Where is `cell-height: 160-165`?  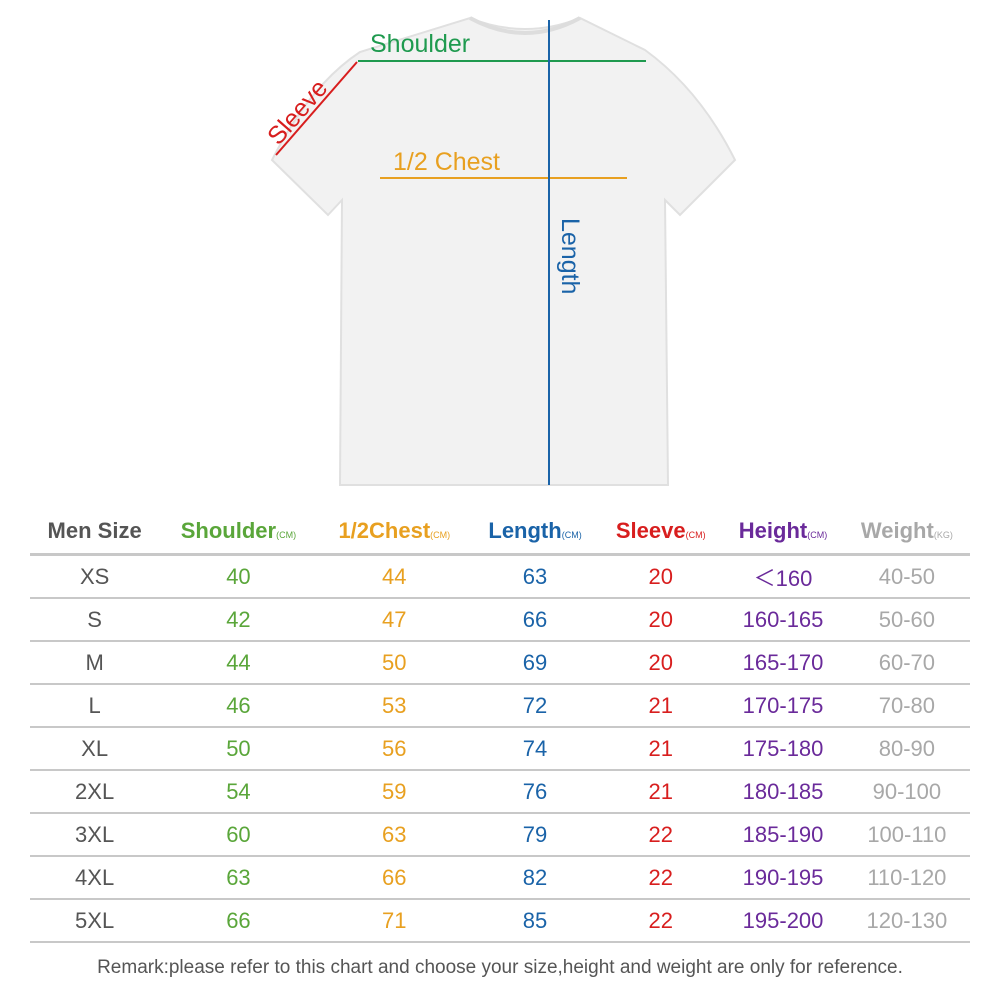 cell-height: 160-165 is located at coordinates (783, 620).